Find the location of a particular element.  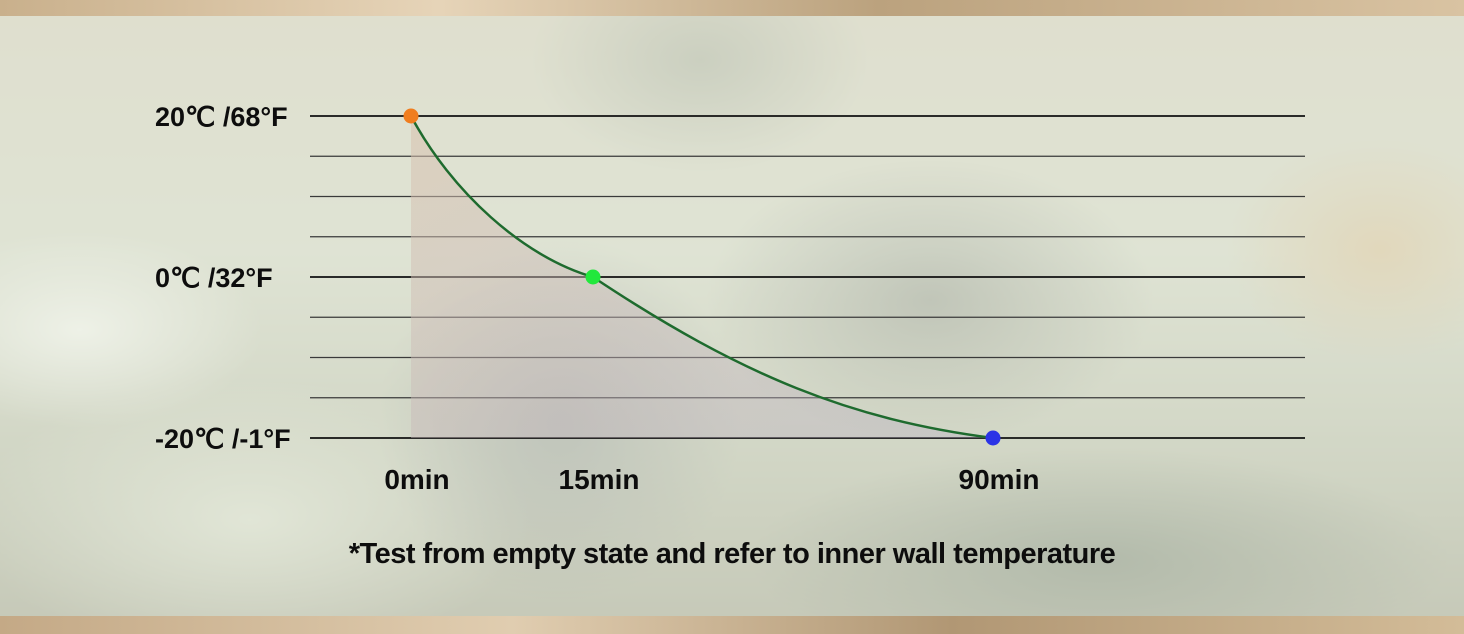

x-tick-label: 15min is located at coordinates (599, 479).